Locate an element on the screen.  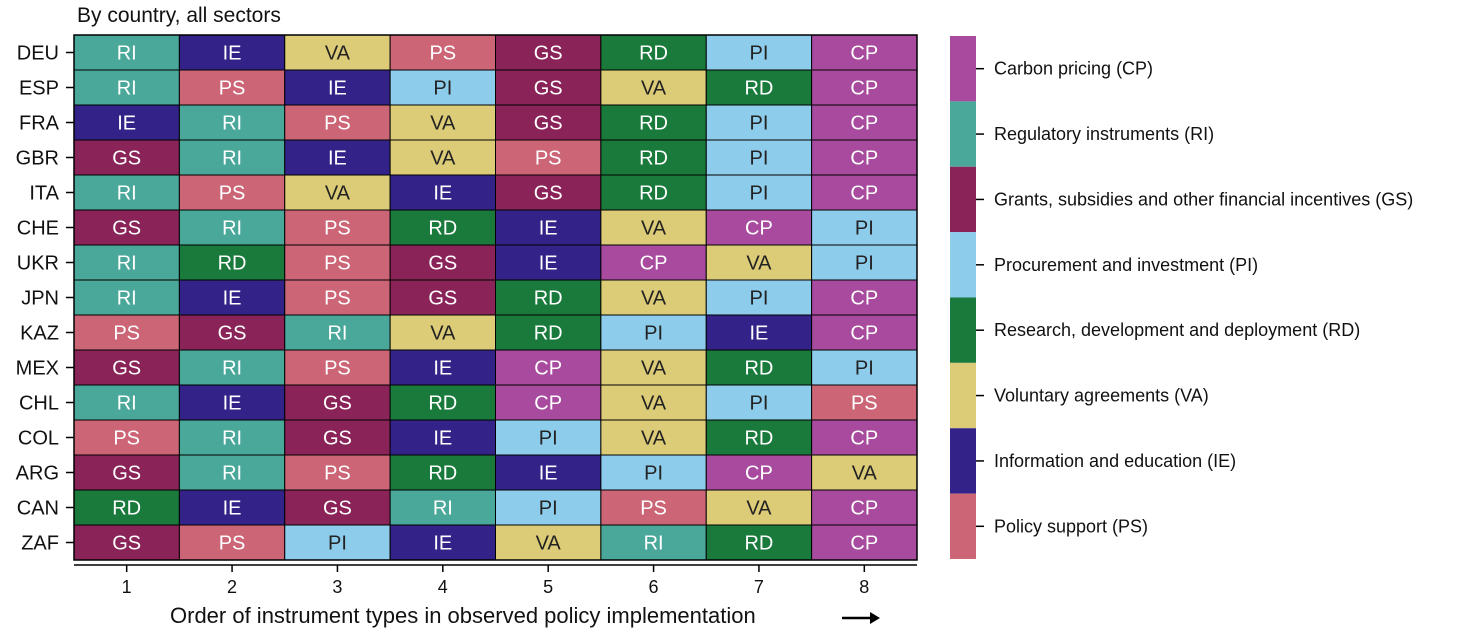
legend-label: Voluntary agreements (VA) is located at coordinates (1101, 396).